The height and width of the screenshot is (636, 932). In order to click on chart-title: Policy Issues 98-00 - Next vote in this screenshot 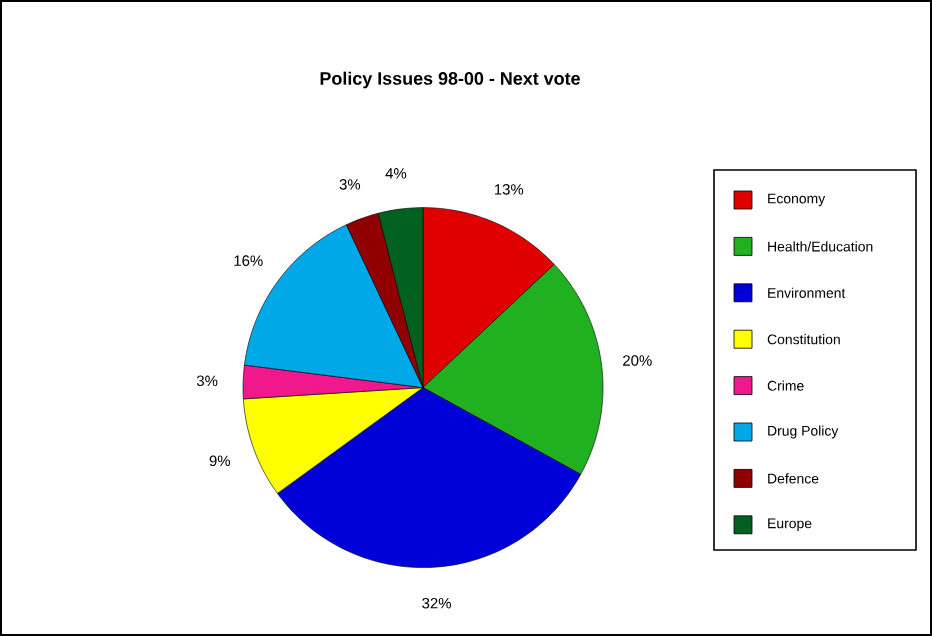, I will do `click(450, 80)`.